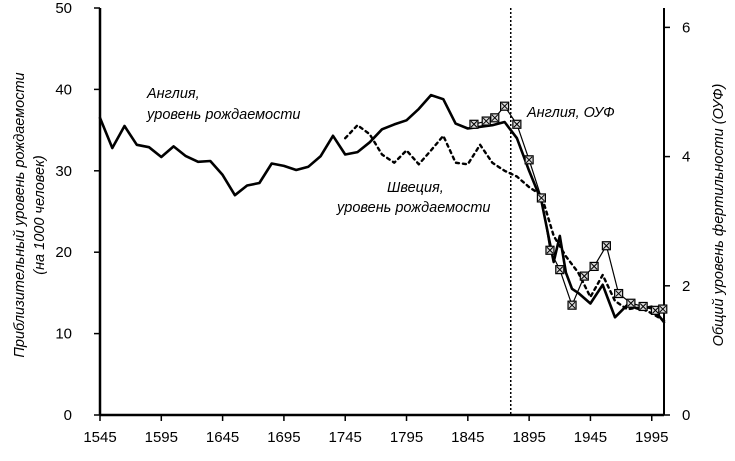 Image resolution: width=735 pixels, height=461 pixels. Describe the element at coordinates (345, 437) in the screenshot. I see `x-tick-label: 1745` at that location.